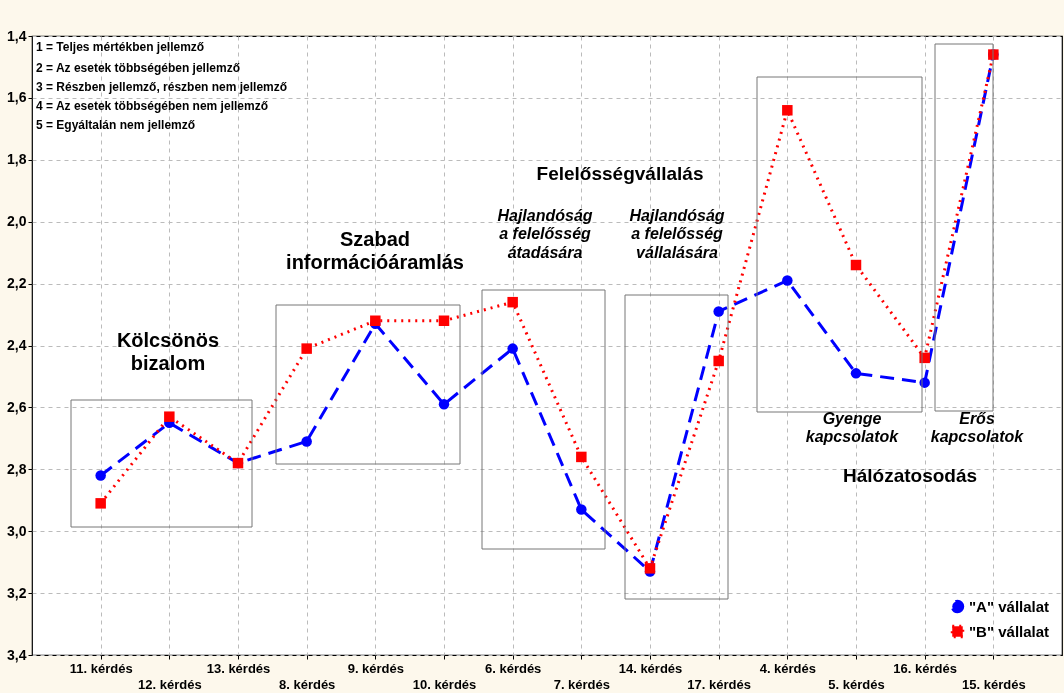 The image size is (1064, 693). I want to click on y-tick-label: 1,4, so click(17, 35).